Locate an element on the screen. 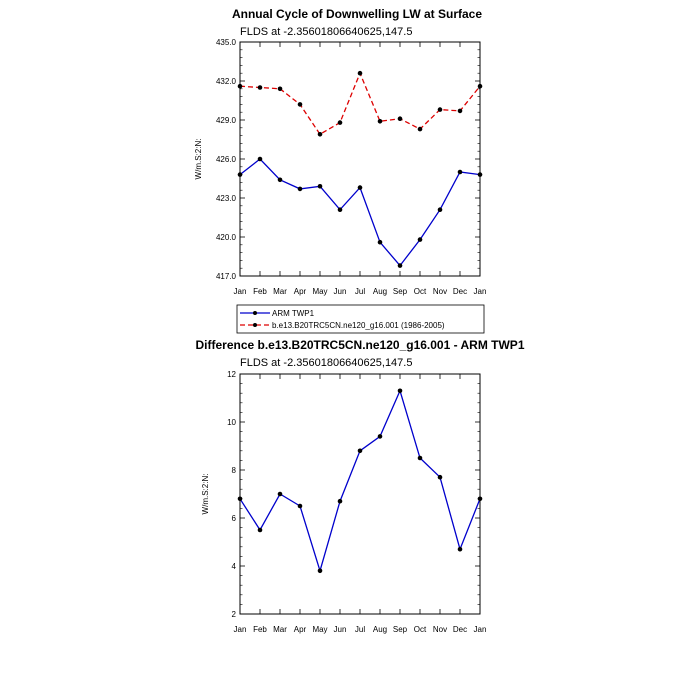 The image size is (675, 675). chart1-ylabel: W/m.S:2:N: is located at coordinates (198, 159).